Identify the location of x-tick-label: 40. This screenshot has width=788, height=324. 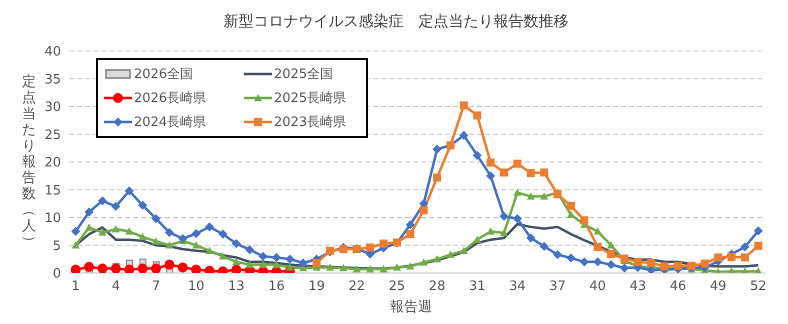
(597, 286).